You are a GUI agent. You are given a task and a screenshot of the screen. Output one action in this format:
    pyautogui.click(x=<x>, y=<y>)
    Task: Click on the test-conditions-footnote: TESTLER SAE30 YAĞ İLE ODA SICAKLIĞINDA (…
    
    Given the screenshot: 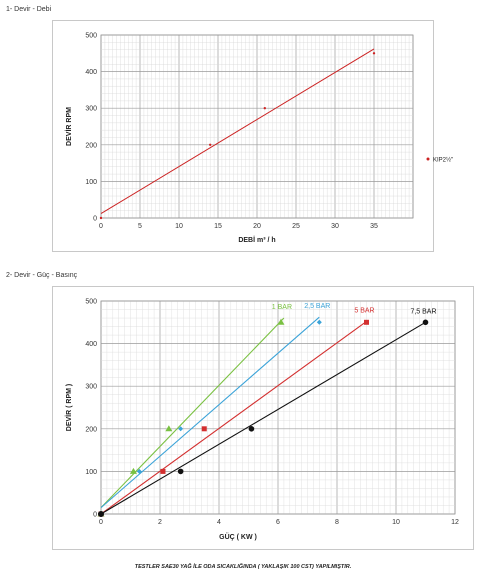 What is the action you would take?
    pyautogui.click(x=243, y=567)
    